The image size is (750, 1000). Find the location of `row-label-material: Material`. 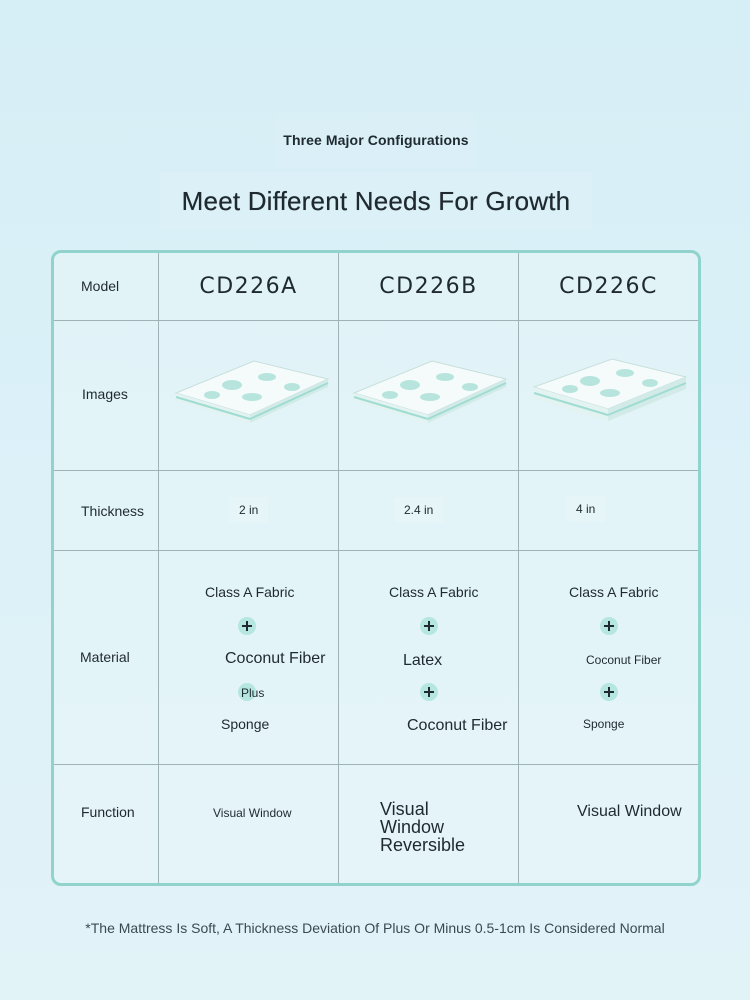

row-label-material: Material is located at coordinates (105, 657).